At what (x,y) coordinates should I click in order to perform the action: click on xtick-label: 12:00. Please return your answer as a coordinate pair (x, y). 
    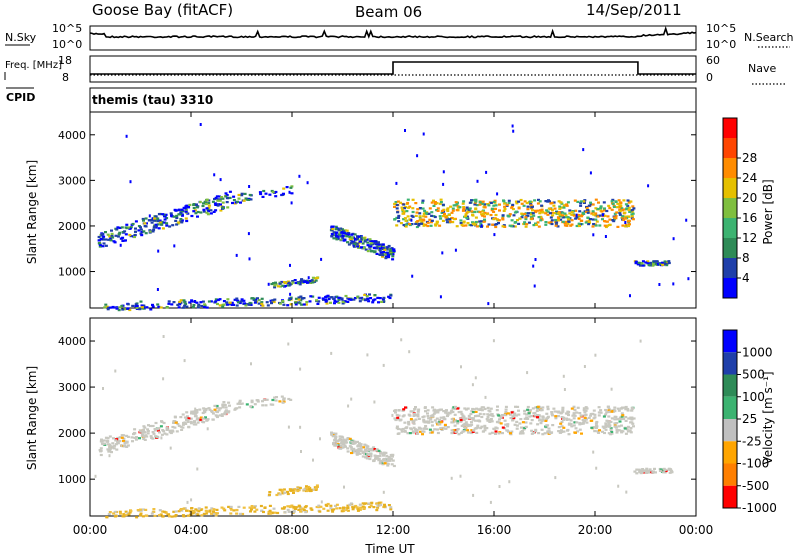
    Looking at the image, I should click on (393, 530).